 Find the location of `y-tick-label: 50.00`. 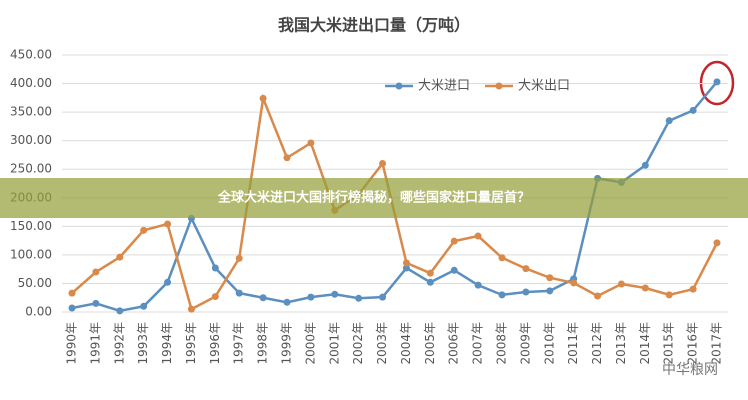

y-tick-label: 50.00 is located at coordinates (35, 283).